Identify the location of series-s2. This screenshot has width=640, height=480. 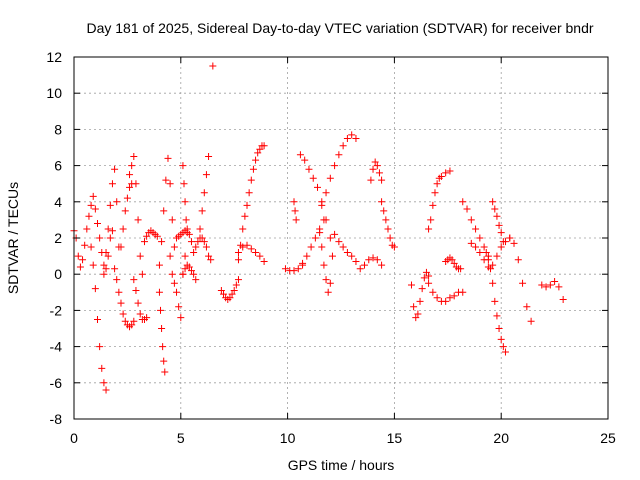
(98, 318).